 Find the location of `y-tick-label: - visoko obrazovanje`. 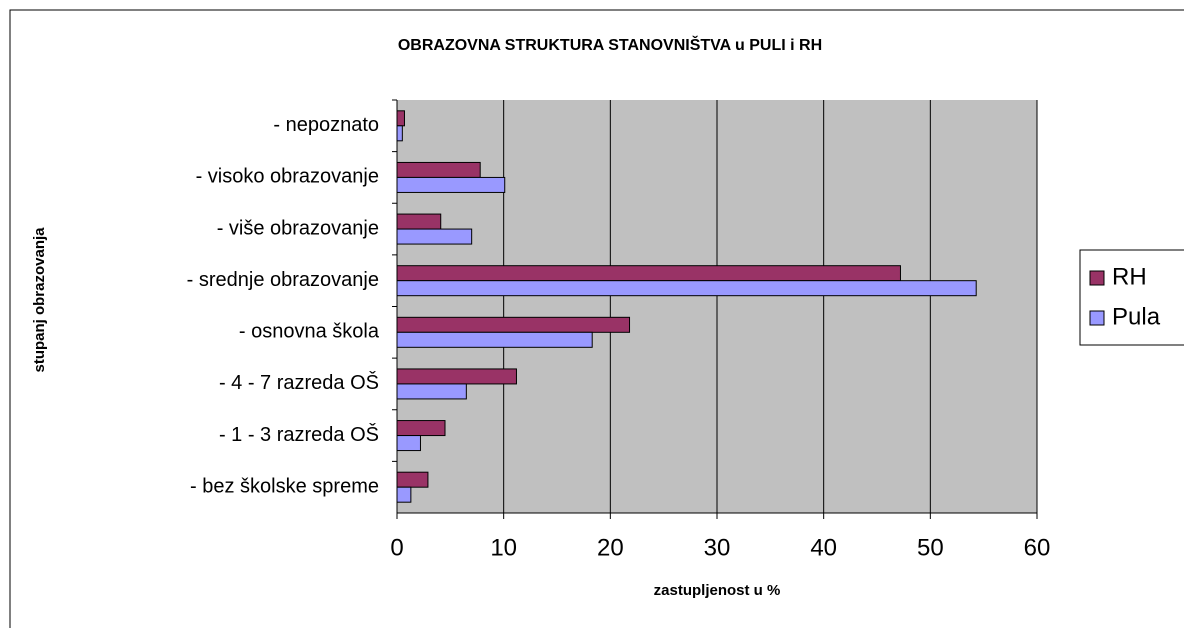

y-tick-label: - visoko obrazovanje is located at coordinates (287, 177).